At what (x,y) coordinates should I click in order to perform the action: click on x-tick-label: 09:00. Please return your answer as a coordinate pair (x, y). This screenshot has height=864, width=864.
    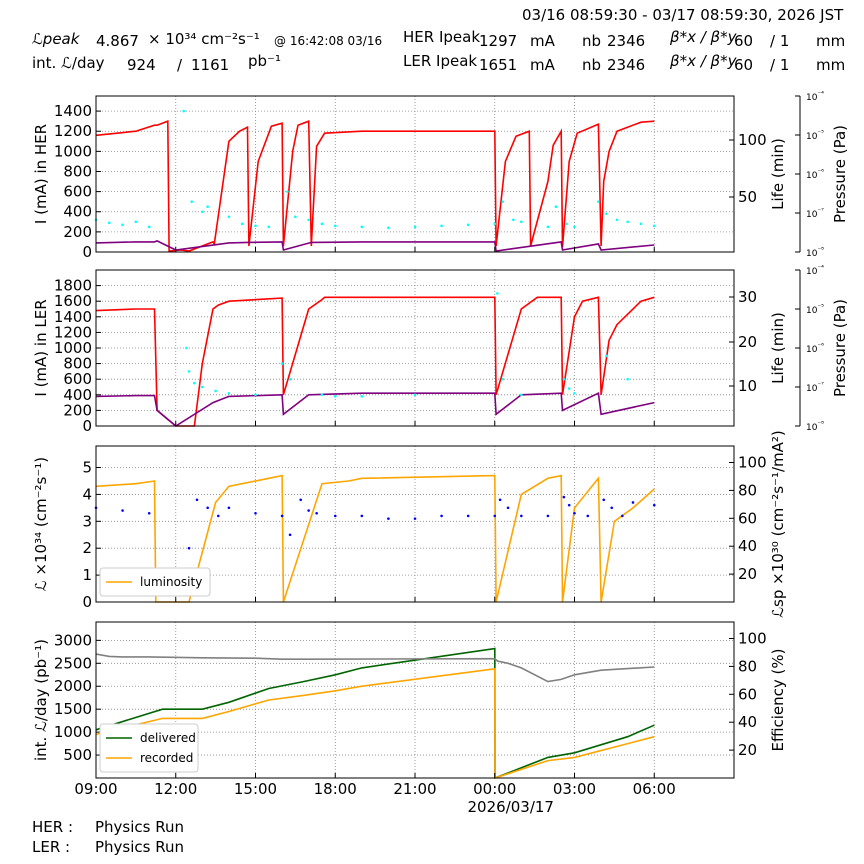
    Looking at the image, I should click on (95, 789).